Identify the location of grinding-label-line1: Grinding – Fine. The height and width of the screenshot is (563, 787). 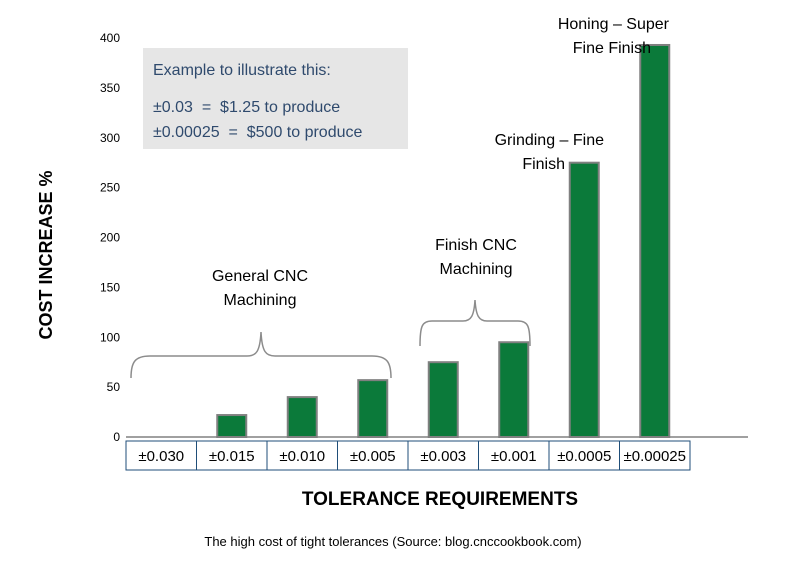
(549, 140).